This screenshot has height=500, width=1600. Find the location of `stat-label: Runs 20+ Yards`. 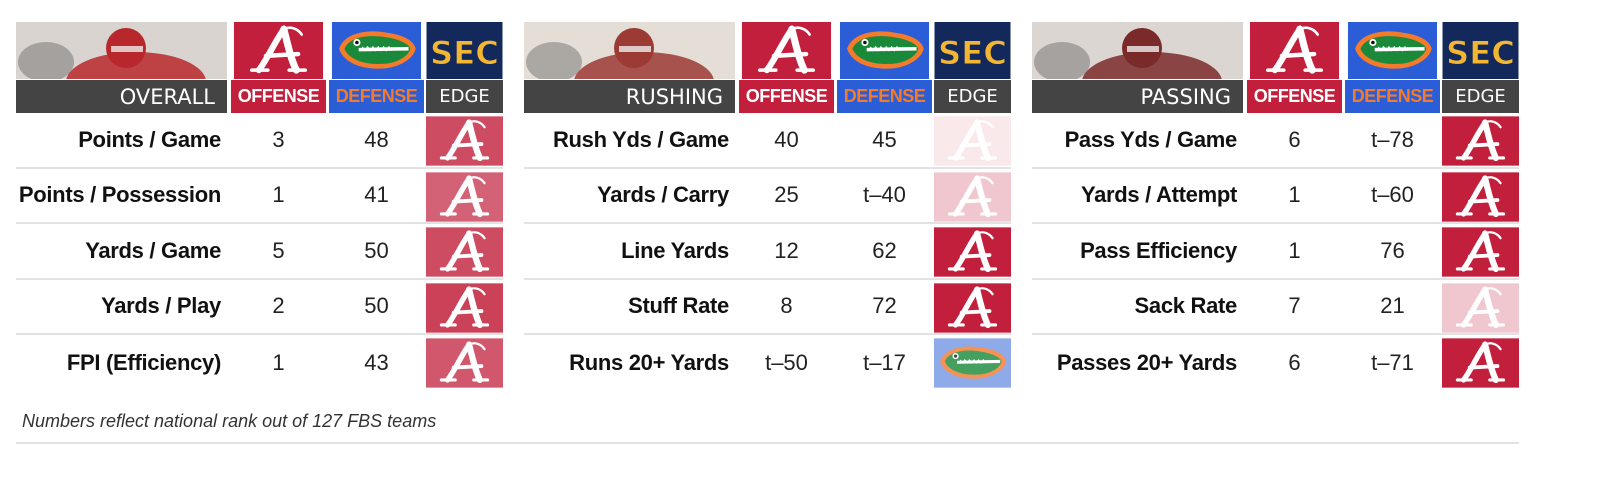

stat-label: Runs 20+ Yards is located at coordinates (649, 362).